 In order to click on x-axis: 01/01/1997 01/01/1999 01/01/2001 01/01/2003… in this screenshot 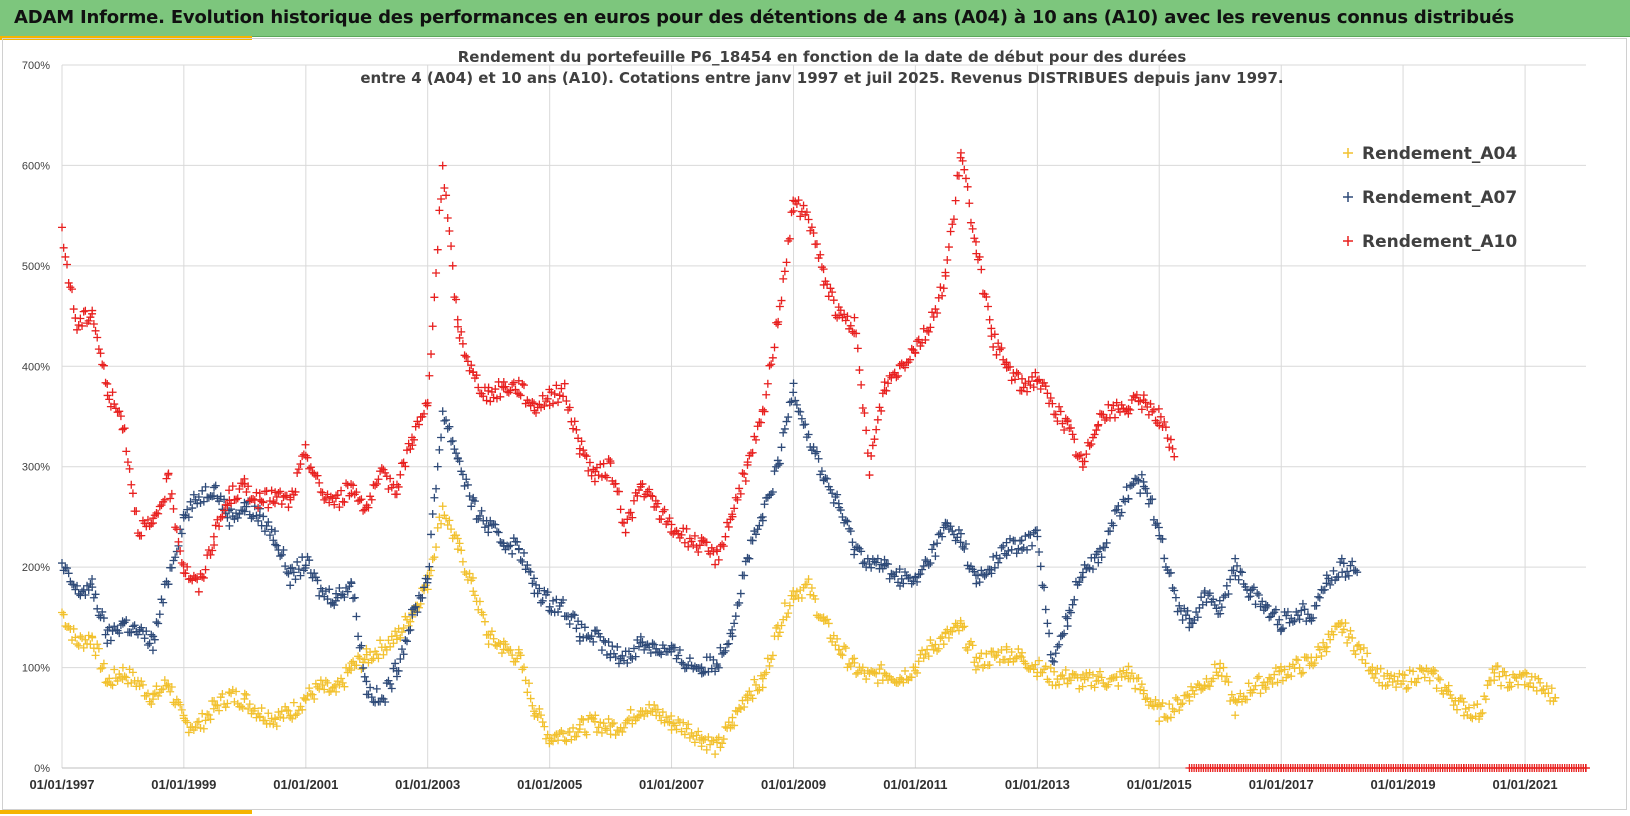, I will do `click(793, 784)`.